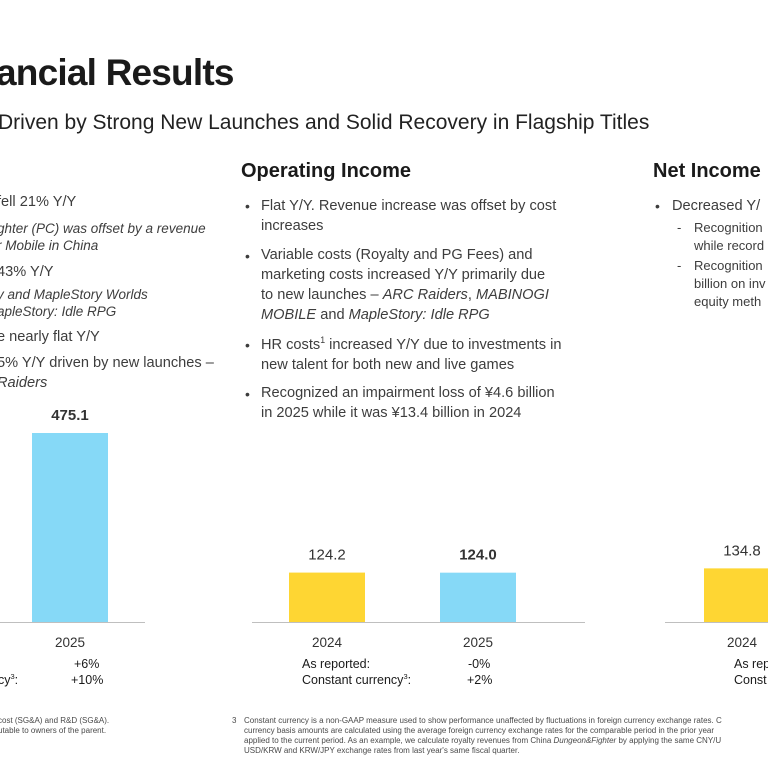  I want to click on footnote-number: 3, so click(234, 720).